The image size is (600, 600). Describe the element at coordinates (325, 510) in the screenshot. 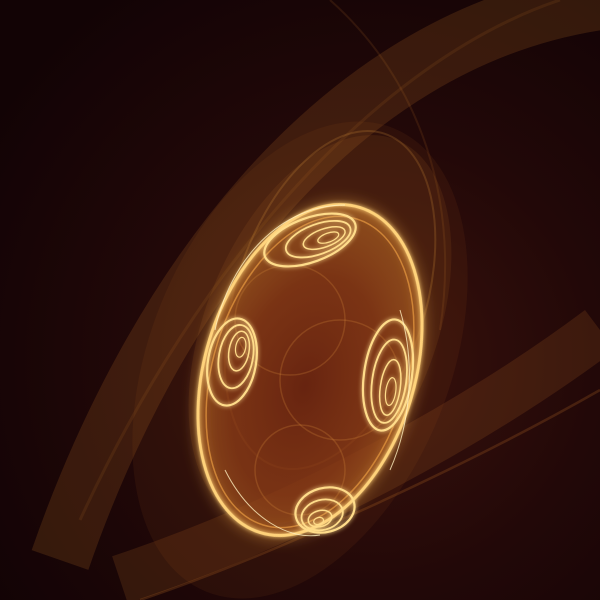

I see `swirl-bottom` at that location.